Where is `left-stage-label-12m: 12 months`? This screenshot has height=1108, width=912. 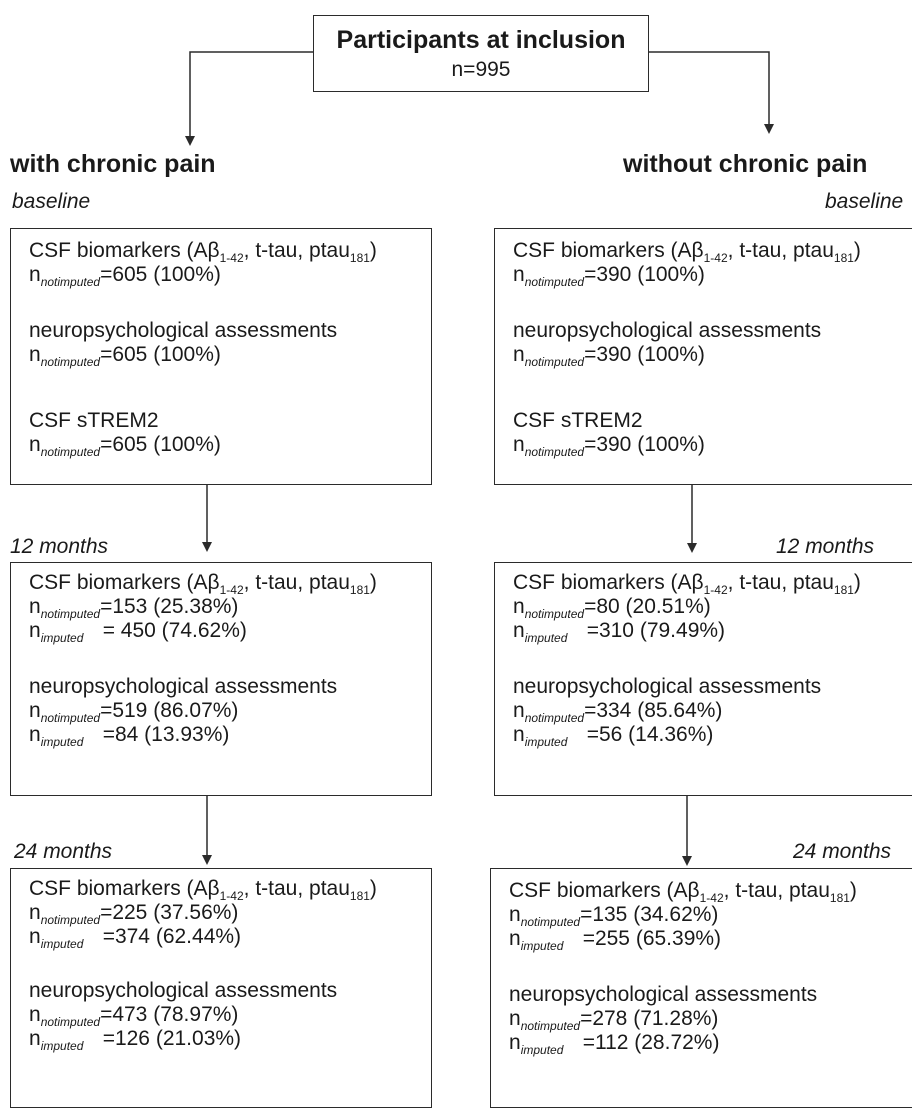 left-stage-label-12m: 12 months is located at coordinates (59, 546).